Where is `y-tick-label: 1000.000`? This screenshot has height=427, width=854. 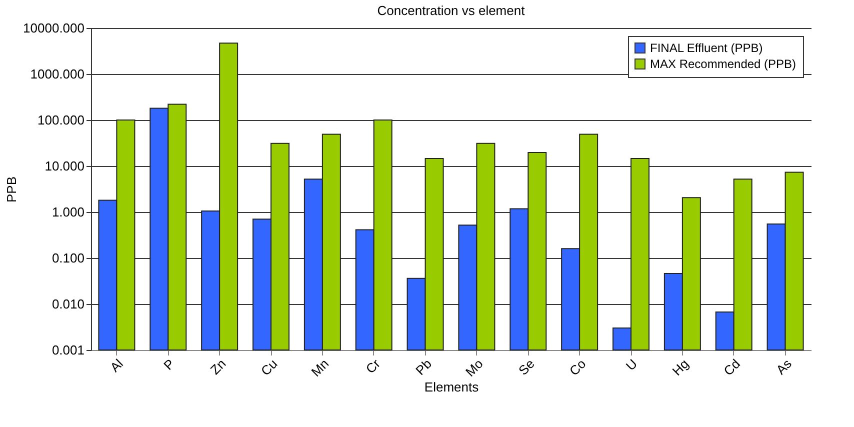 y-tick-label: 1000.000 is located at coordinates (57, 74).